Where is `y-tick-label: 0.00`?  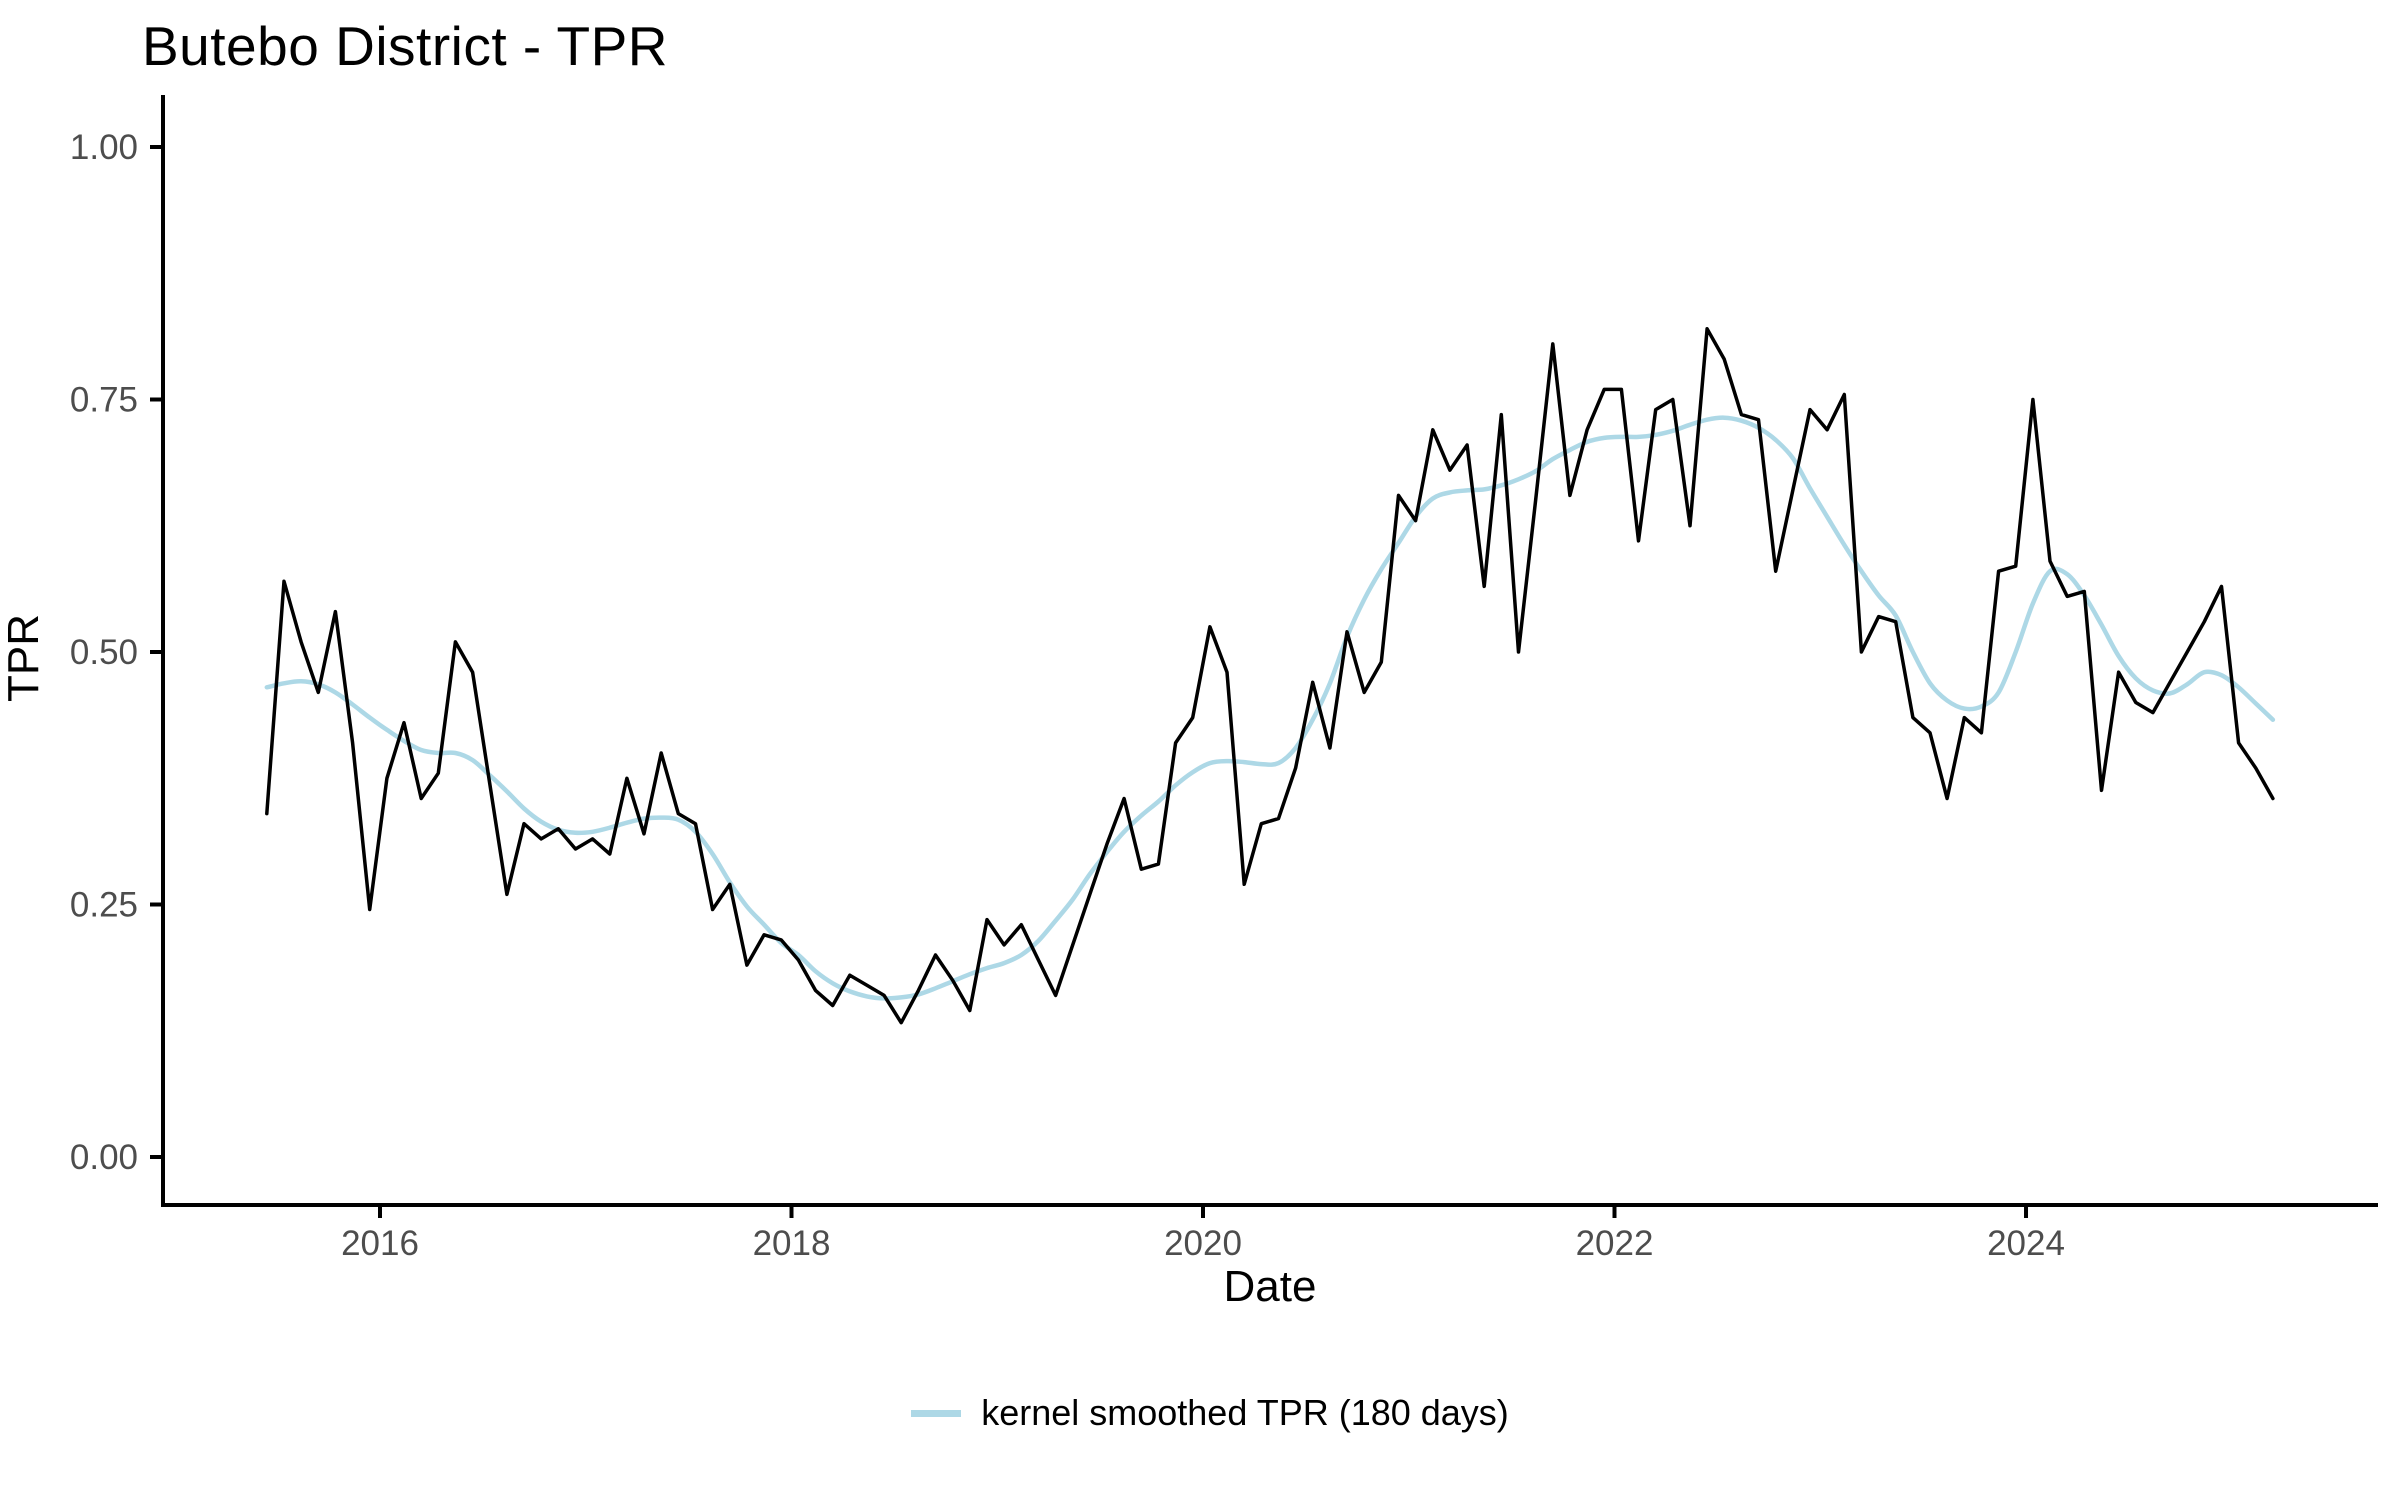
y-tick-label: 0.00 is located at coordinates (104, 1157).